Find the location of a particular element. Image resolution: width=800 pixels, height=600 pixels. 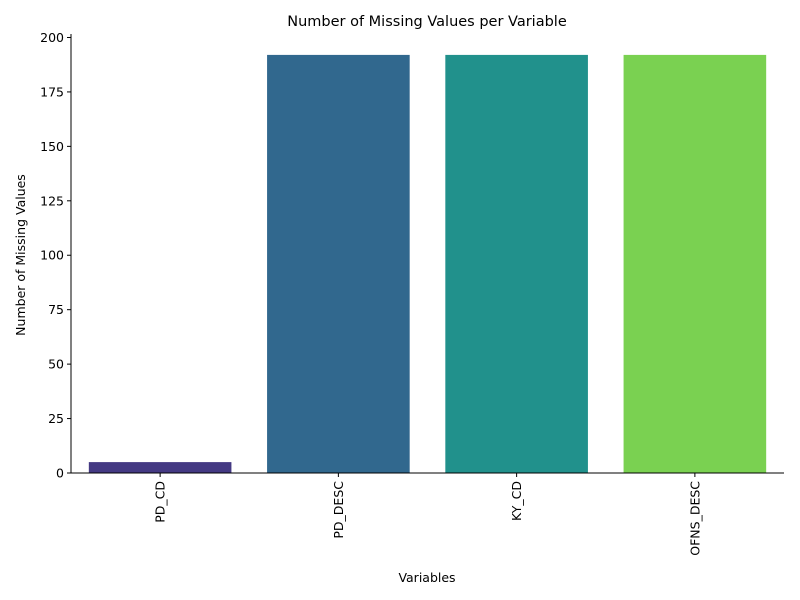

y-tick-label: 50 is located at coordinates (56, 364).